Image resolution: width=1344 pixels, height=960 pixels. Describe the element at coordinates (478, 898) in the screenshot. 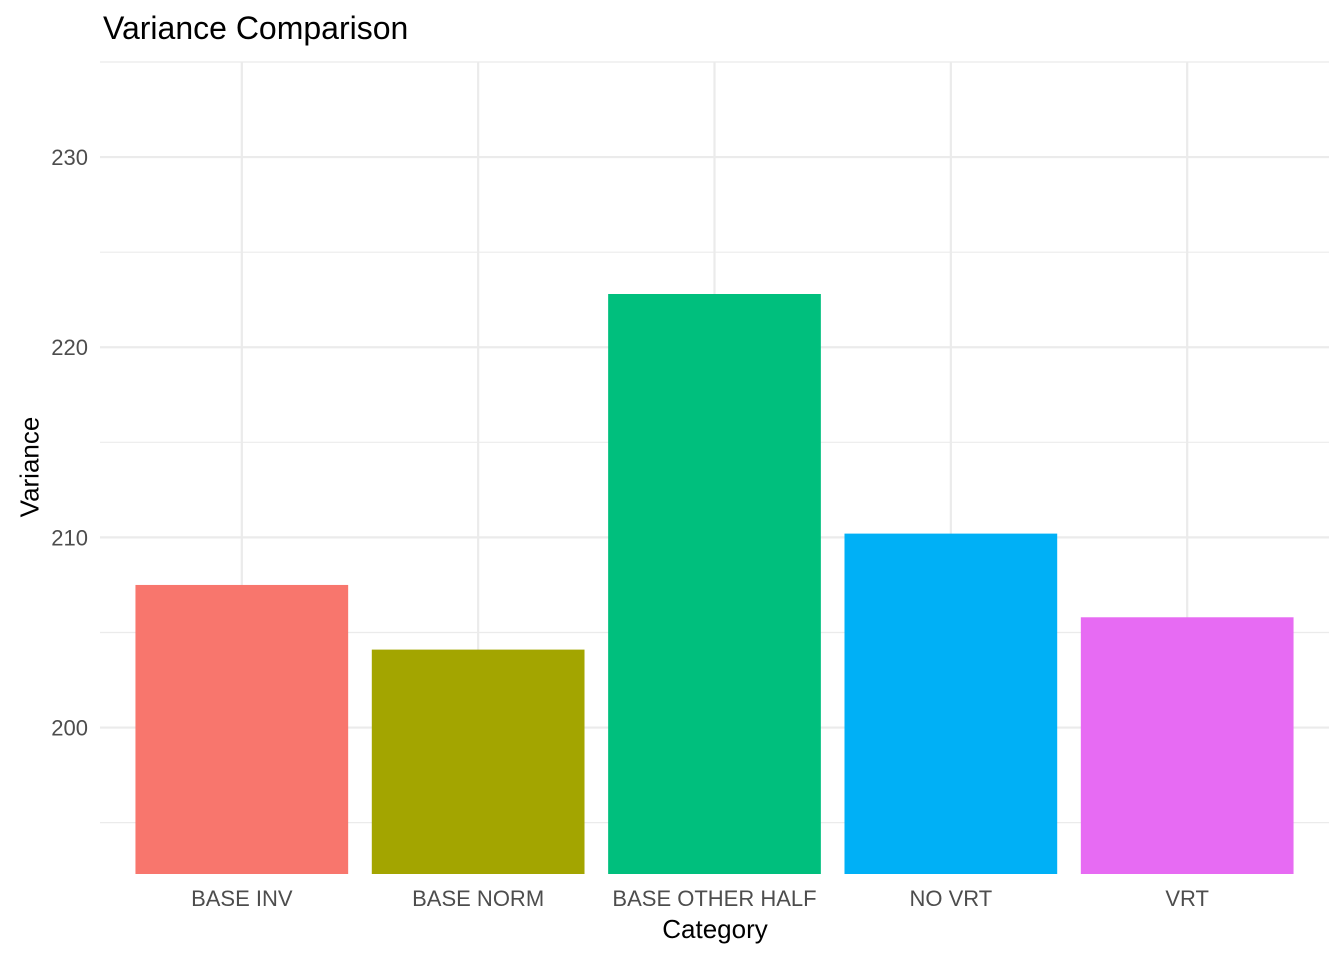

I see `x-tick-label: BASE NORM` at that location.